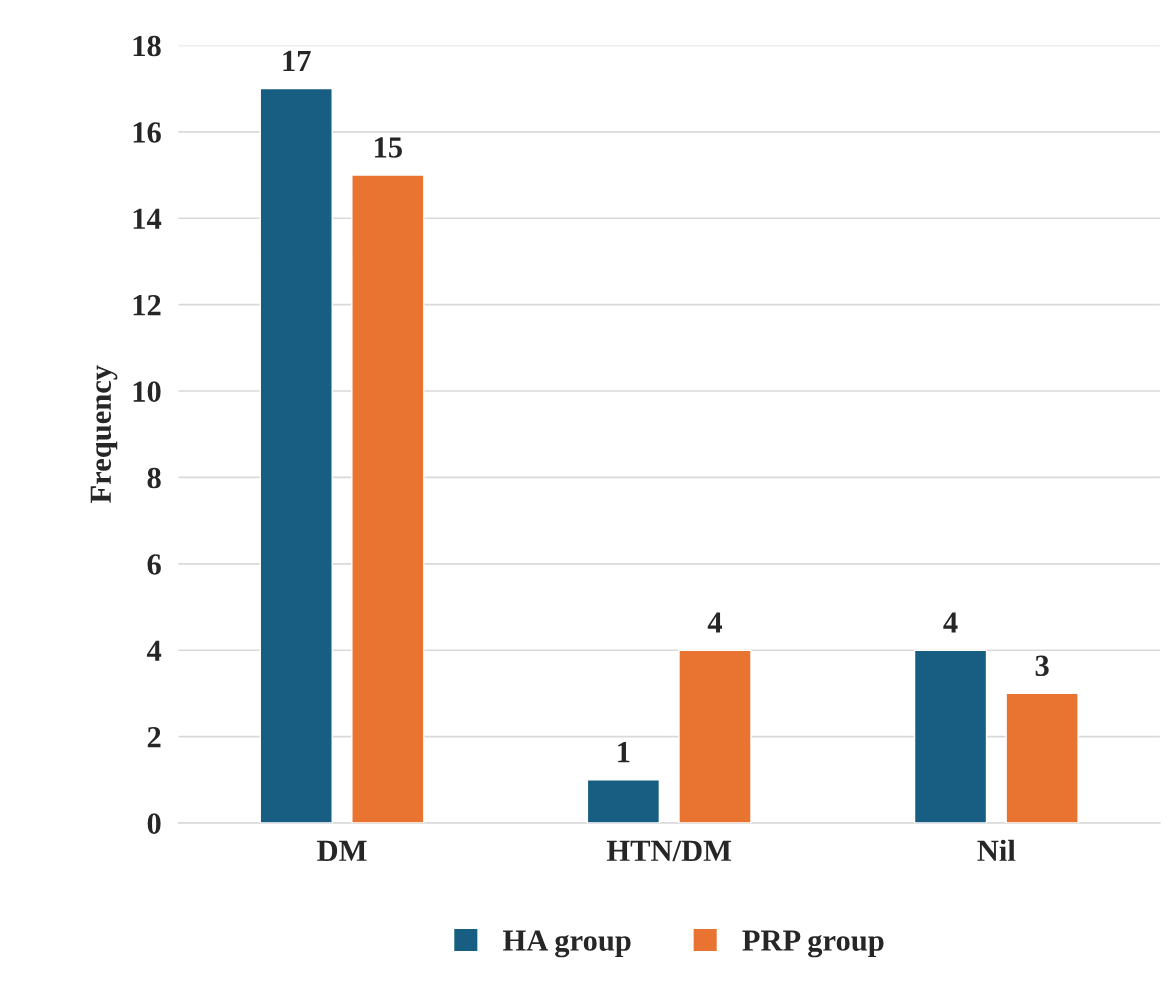  What do you see at coordinates (147, 391) in the screenshot?
I see `y-tick-label: 10` at bounding box center [147, 391].